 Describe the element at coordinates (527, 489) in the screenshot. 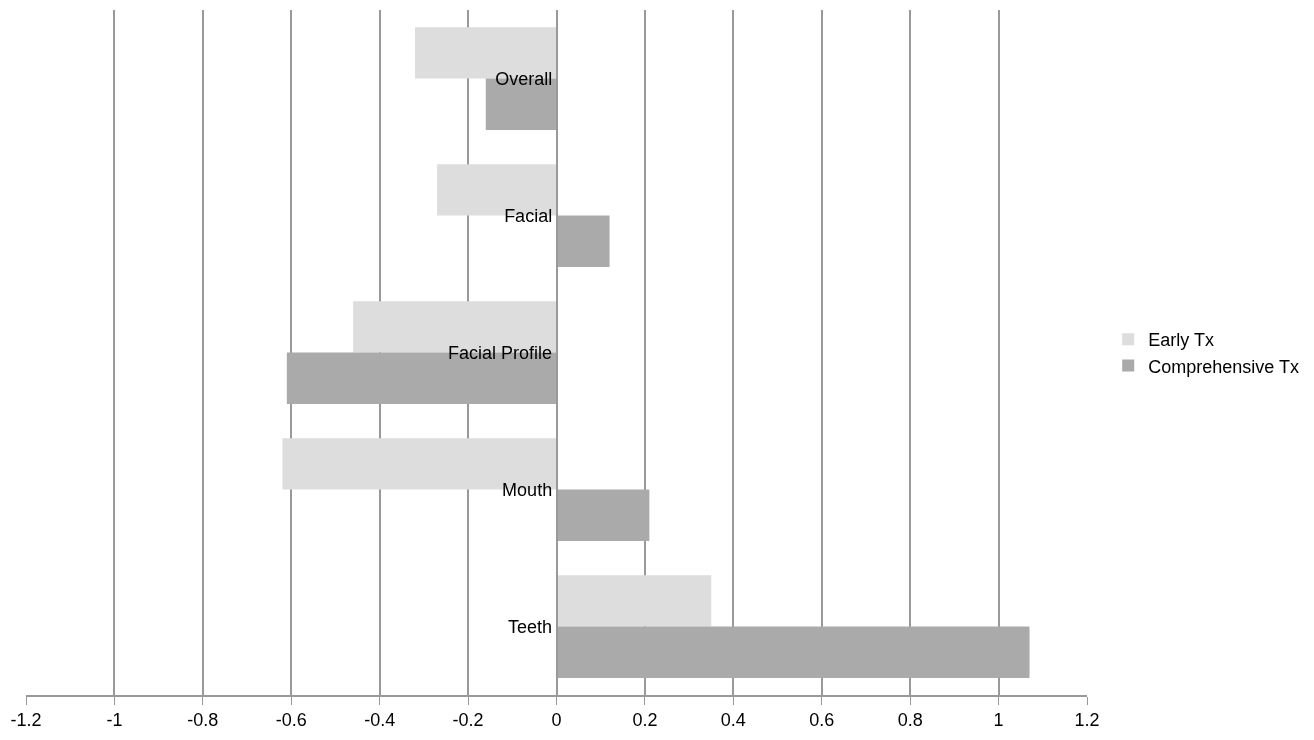

I see `y-tick-label: Mouth` at that location.